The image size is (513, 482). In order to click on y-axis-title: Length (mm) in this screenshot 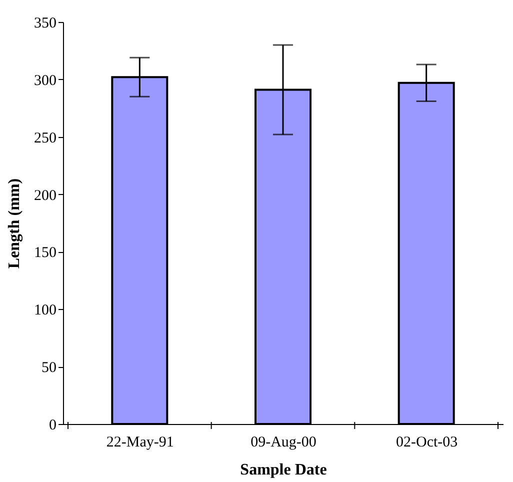, I will do `click(14, 223)`.